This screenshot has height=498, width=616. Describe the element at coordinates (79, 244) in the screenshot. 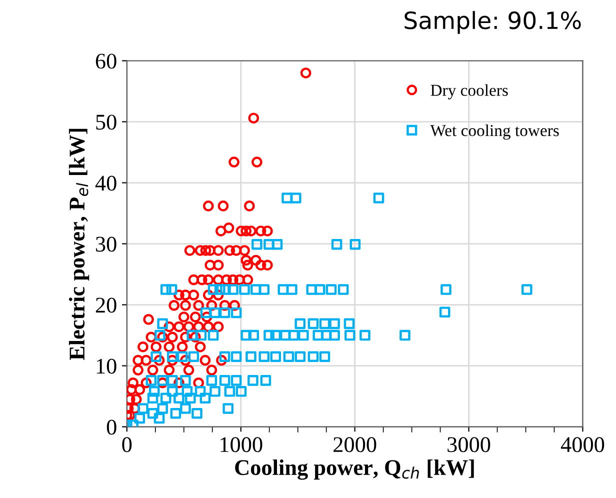

I see `y-axis-title: Electric power, P$_{el}$ [kW]` at that location.